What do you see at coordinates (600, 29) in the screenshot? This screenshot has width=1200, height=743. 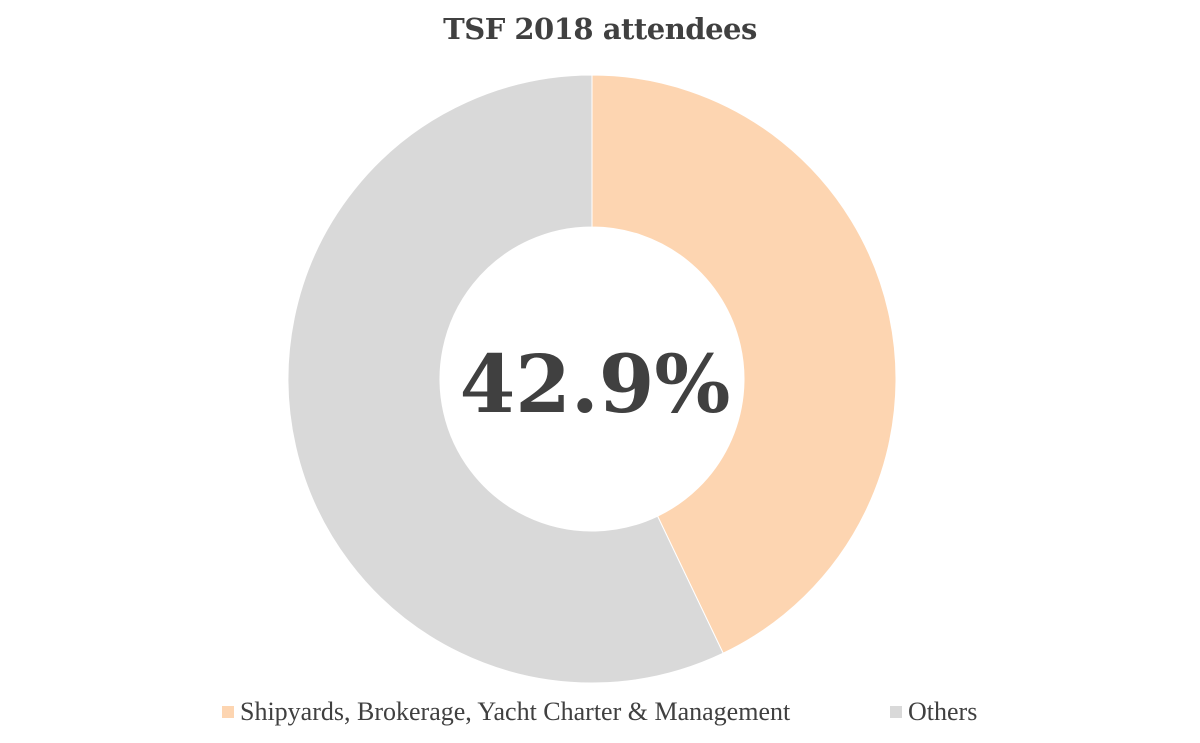 I see `chart-title: TSF 2018 attendees` at bounding box center [600, 29].